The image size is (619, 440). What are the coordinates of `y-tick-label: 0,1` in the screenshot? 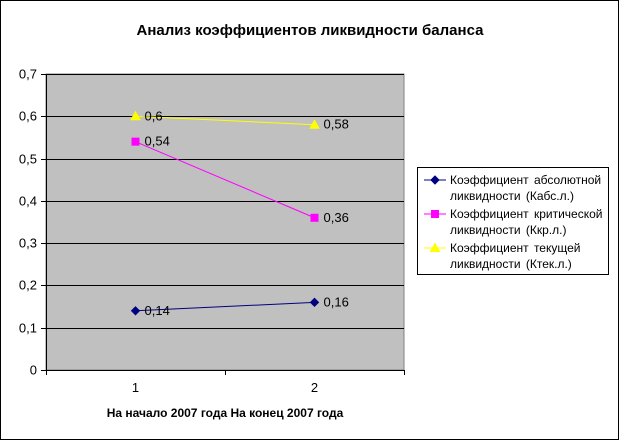 It's located at (28, 328).